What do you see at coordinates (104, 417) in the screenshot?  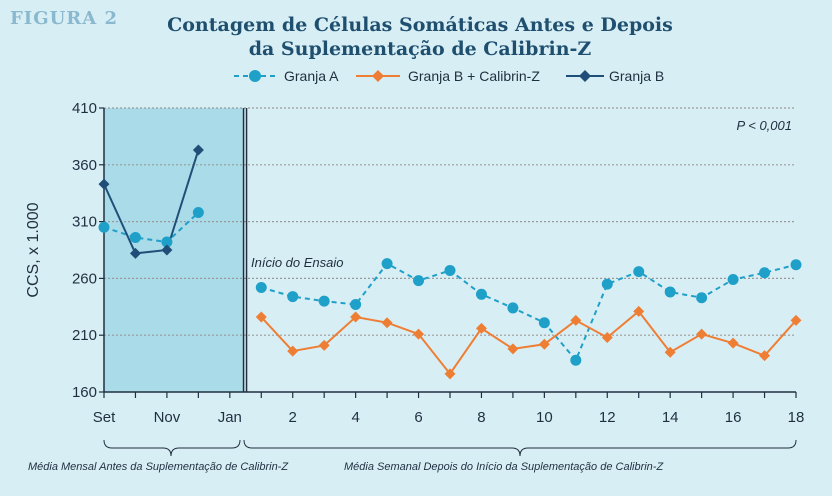 I see `x-tick-label: Set` at bounding box center [104, 417].